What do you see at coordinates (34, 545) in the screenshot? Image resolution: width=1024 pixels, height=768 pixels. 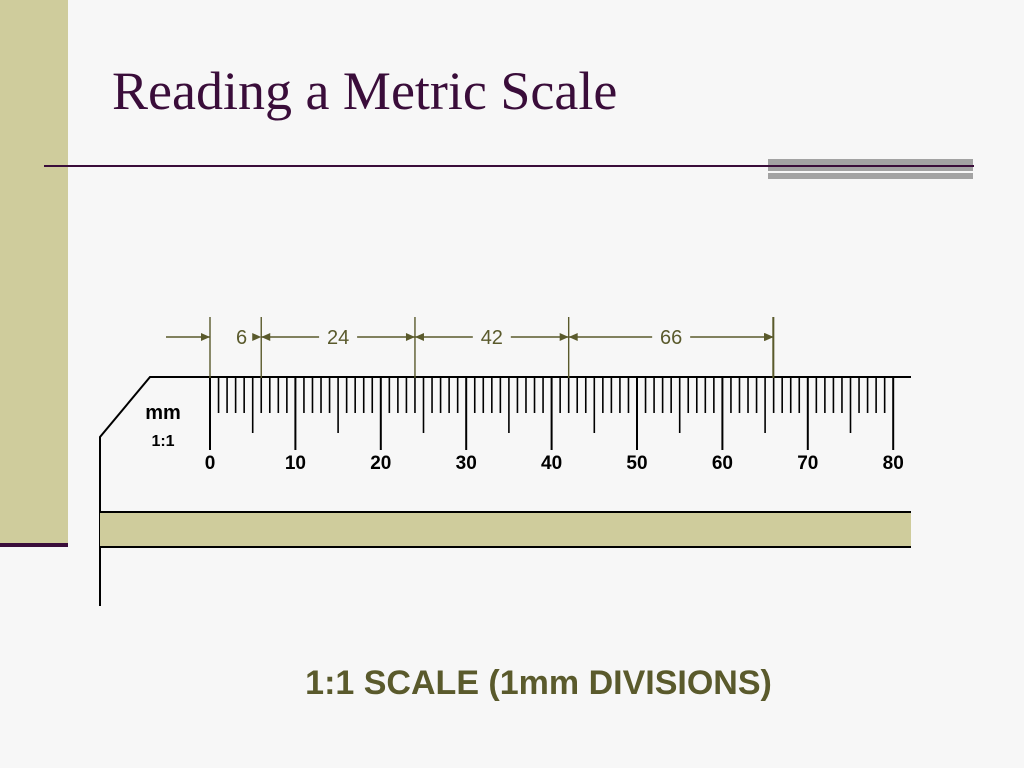 I see `left-band-rule` at bounding box center [34, 545].